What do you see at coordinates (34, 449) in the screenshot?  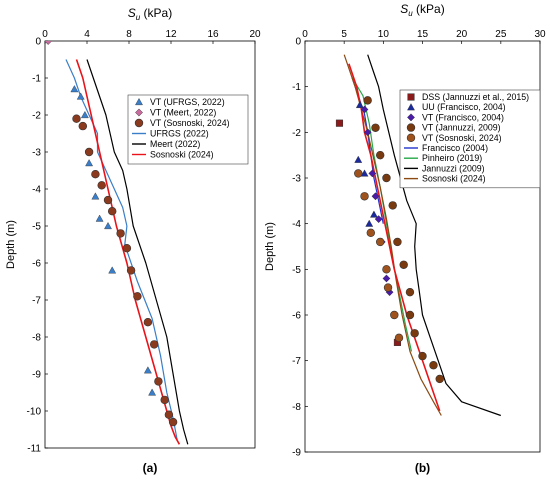 I see `y-tick-label: -11` at bounding box center [34, 449].